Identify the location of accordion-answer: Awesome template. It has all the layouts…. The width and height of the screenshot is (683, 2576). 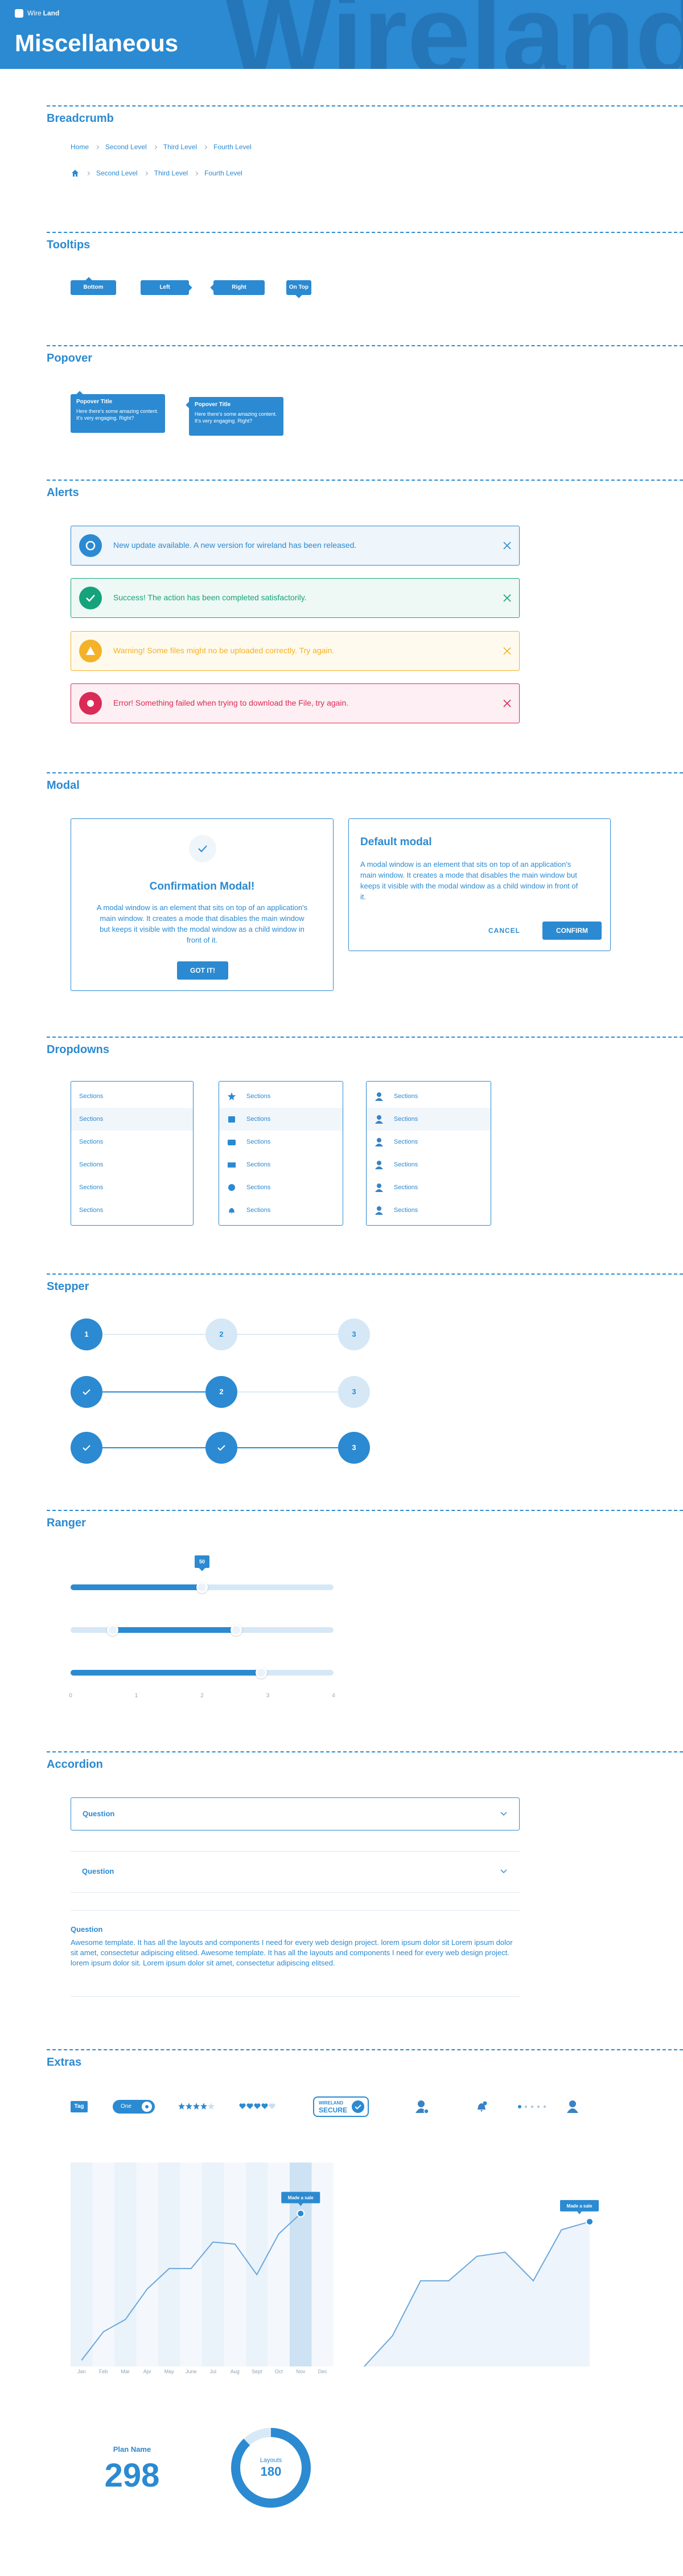
(292, 1953).